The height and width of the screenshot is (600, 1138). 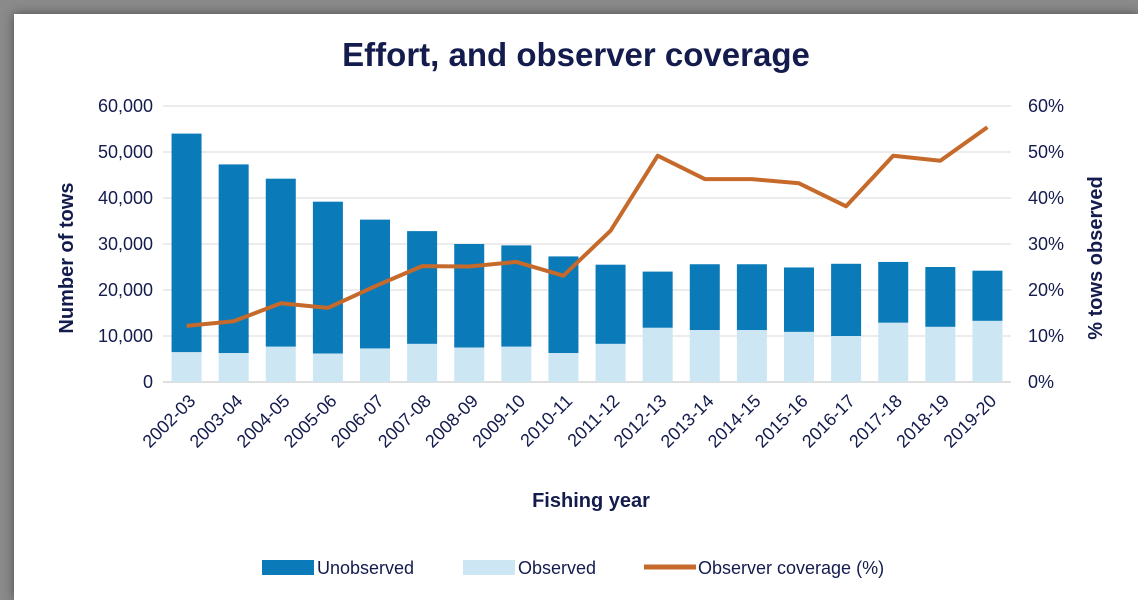 I want to click on y2-axis-ticks: 0% 10% 20% 30% 40% 50% 60%, so click(x=1046, y=244).